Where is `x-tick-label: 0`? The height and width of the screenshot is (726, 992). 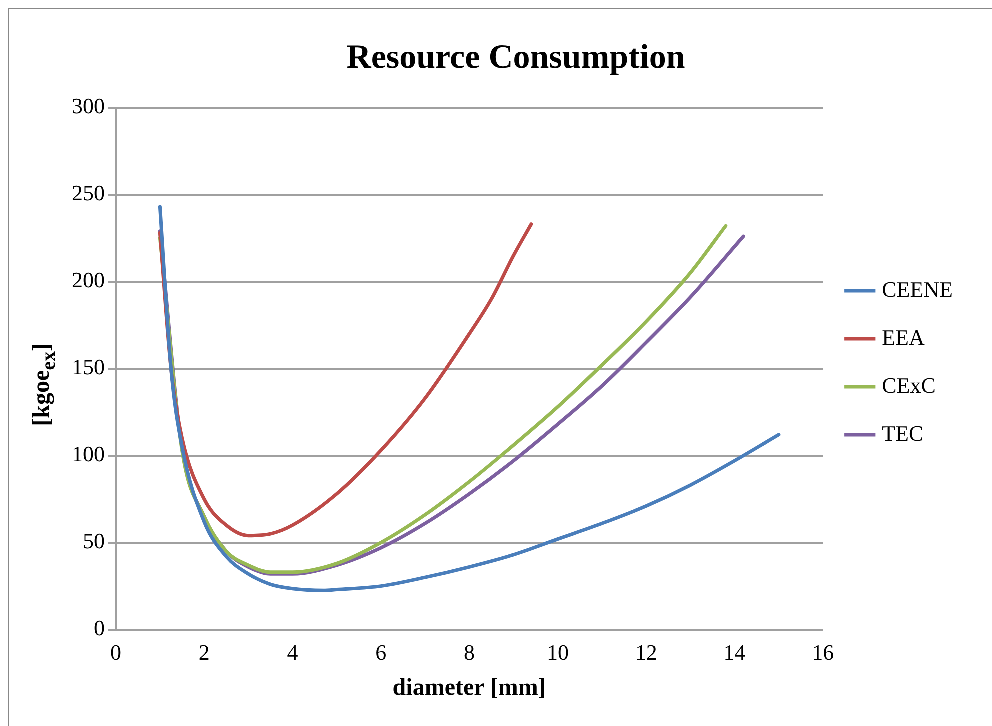 x-tick-label: 0 is located at coordinates (116, 652).